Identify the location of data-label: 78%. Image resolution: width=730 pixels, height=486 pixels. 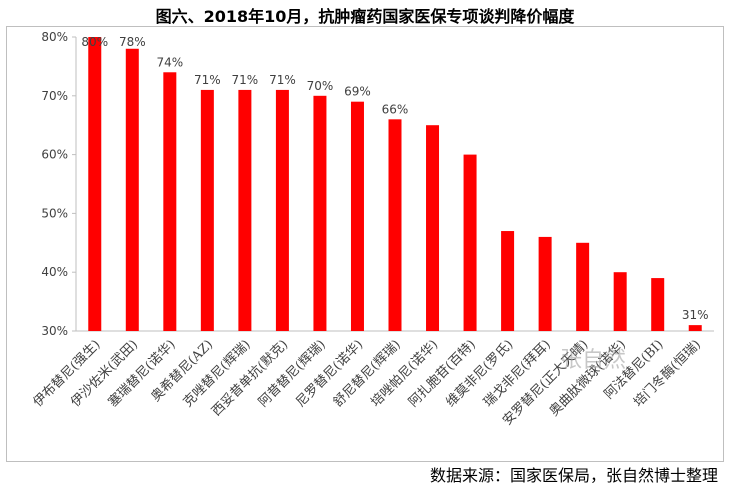
(132, 42).